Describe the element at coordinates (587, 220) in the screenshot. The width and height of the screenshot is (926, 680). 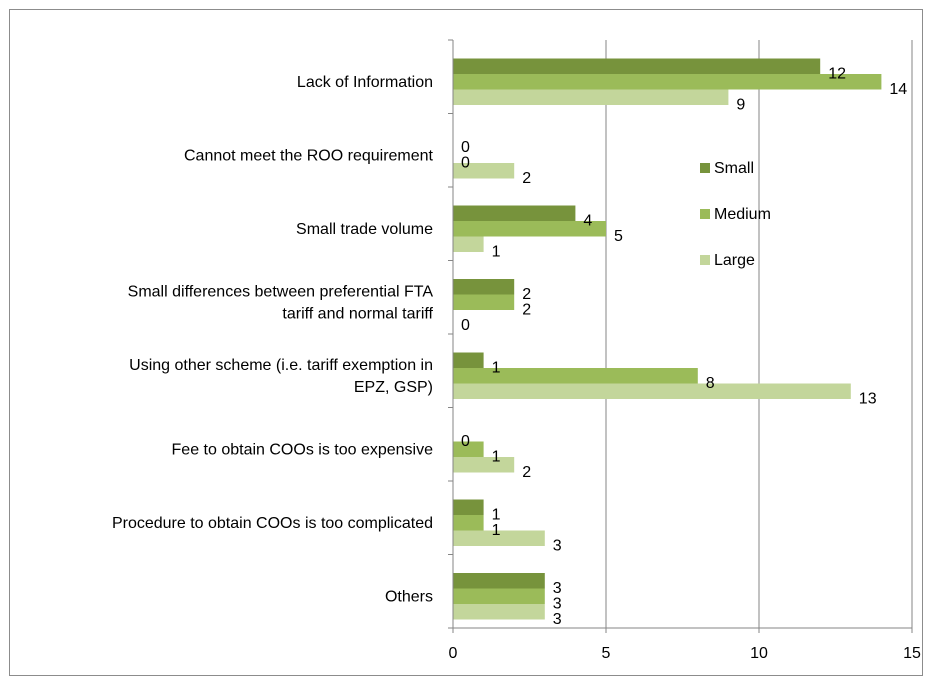
I see `data-label-small-2: 4` at that location.